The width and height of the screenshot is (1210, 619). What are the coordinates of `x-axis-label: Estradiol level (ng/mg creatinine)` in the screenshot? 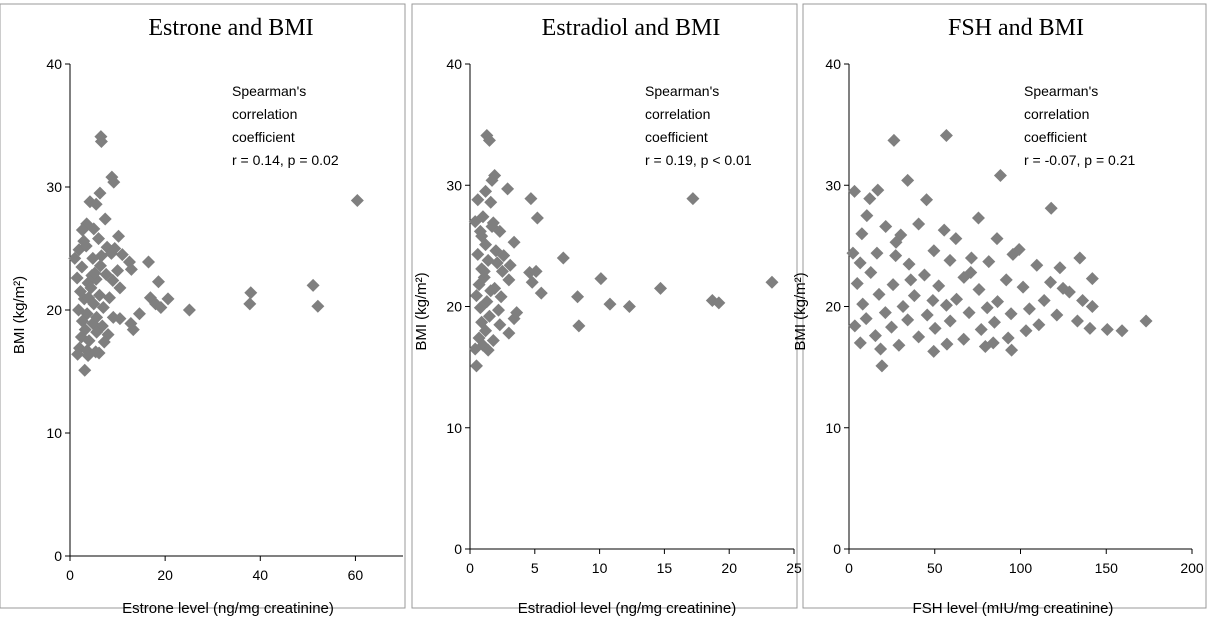 It's located at (627, 608).